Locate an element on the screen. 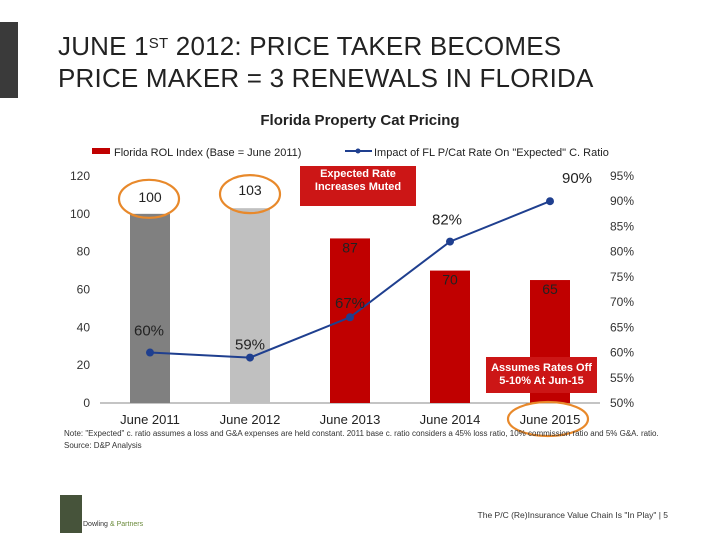 Image resolution: width=720 pixels, height=540 pixels. y-right-tick-label: 70% is located at coordinates (622, 302).